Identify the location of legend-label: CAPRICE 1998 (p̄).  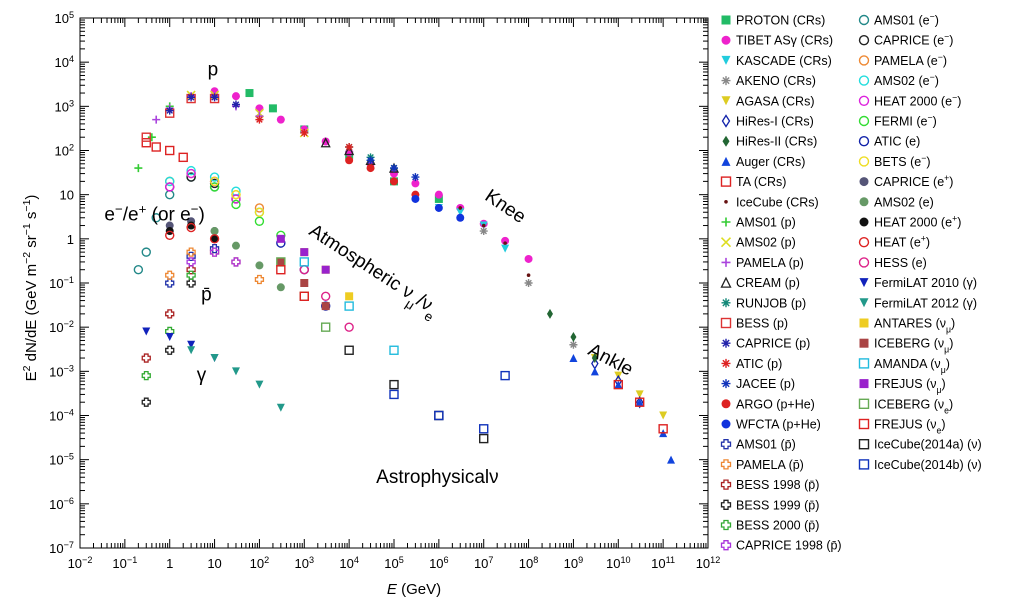
(789, 546).